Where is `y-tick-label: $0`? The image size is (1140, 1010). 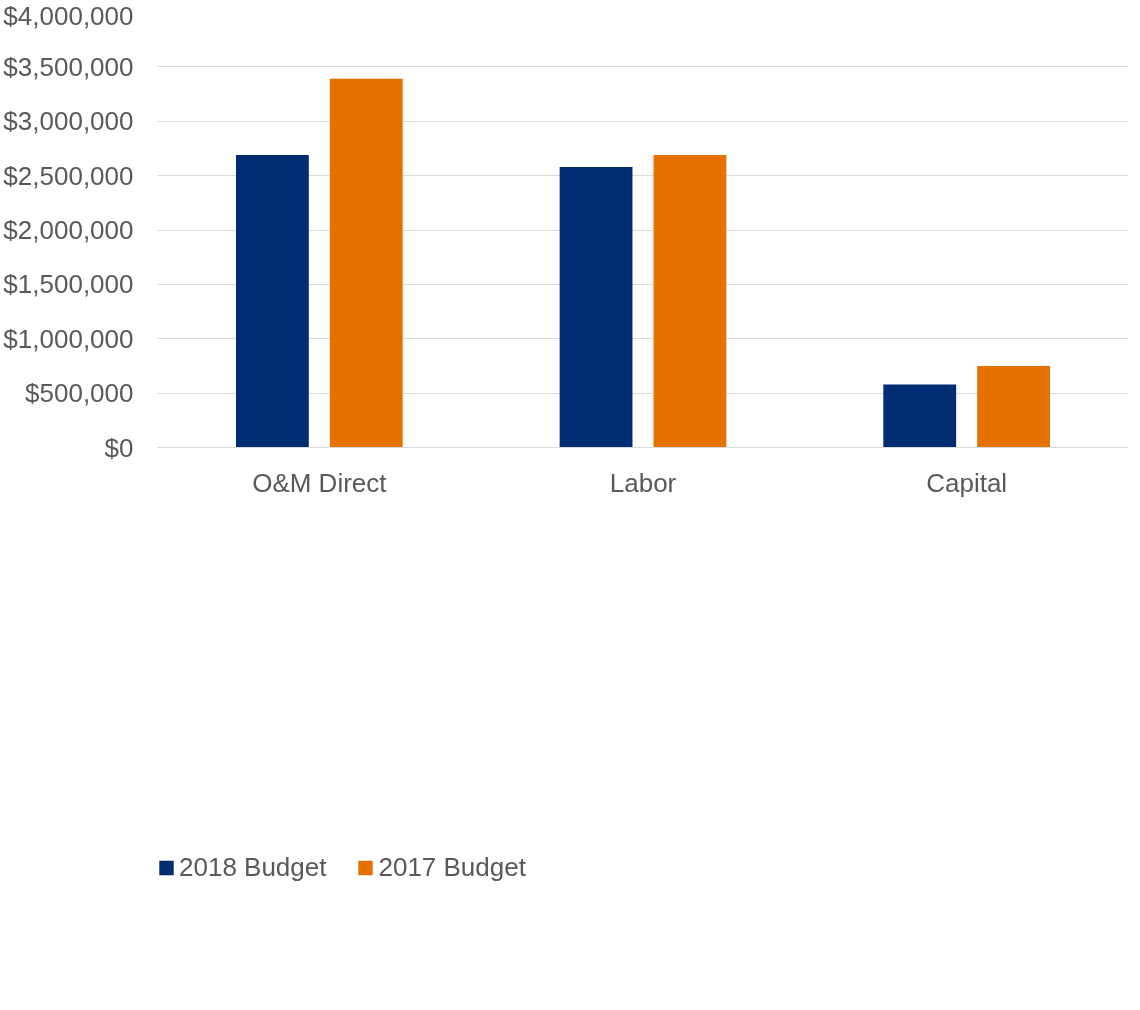
y-tick-label: $0 is located at coordinates (119, 447).